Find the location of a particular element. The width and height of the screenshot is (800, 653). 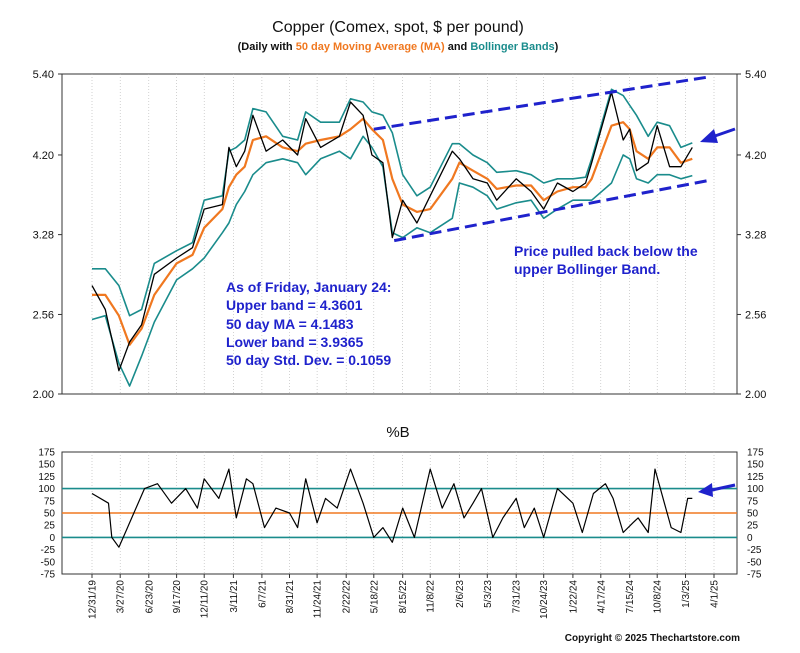

percent-b-y-tick-label: -75 is located at coordinates (48, 575).